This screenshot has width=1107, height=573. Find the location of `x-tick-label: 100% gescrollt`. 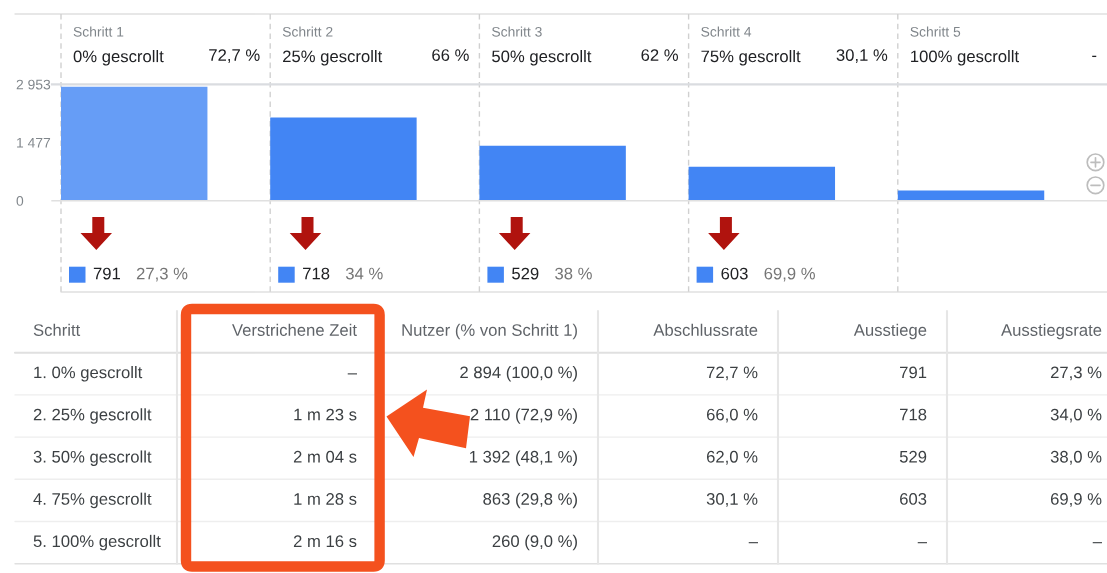

x-tick-label: 100% gescrollt is located at coordinates (965, 58).